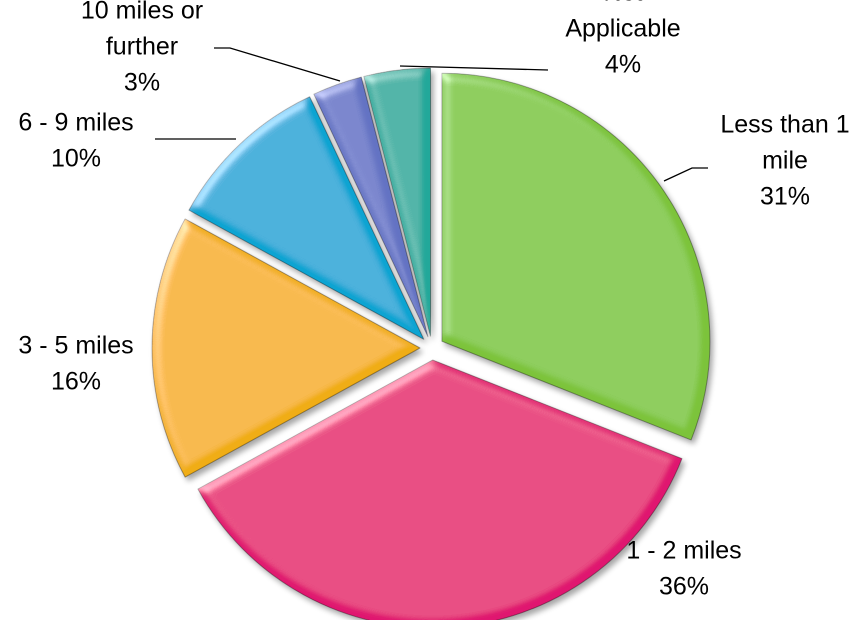  Describe the element at coordinates (683, 551) in the screenshot. I see `slice-category-label: 1 - 2 miles` at that location.